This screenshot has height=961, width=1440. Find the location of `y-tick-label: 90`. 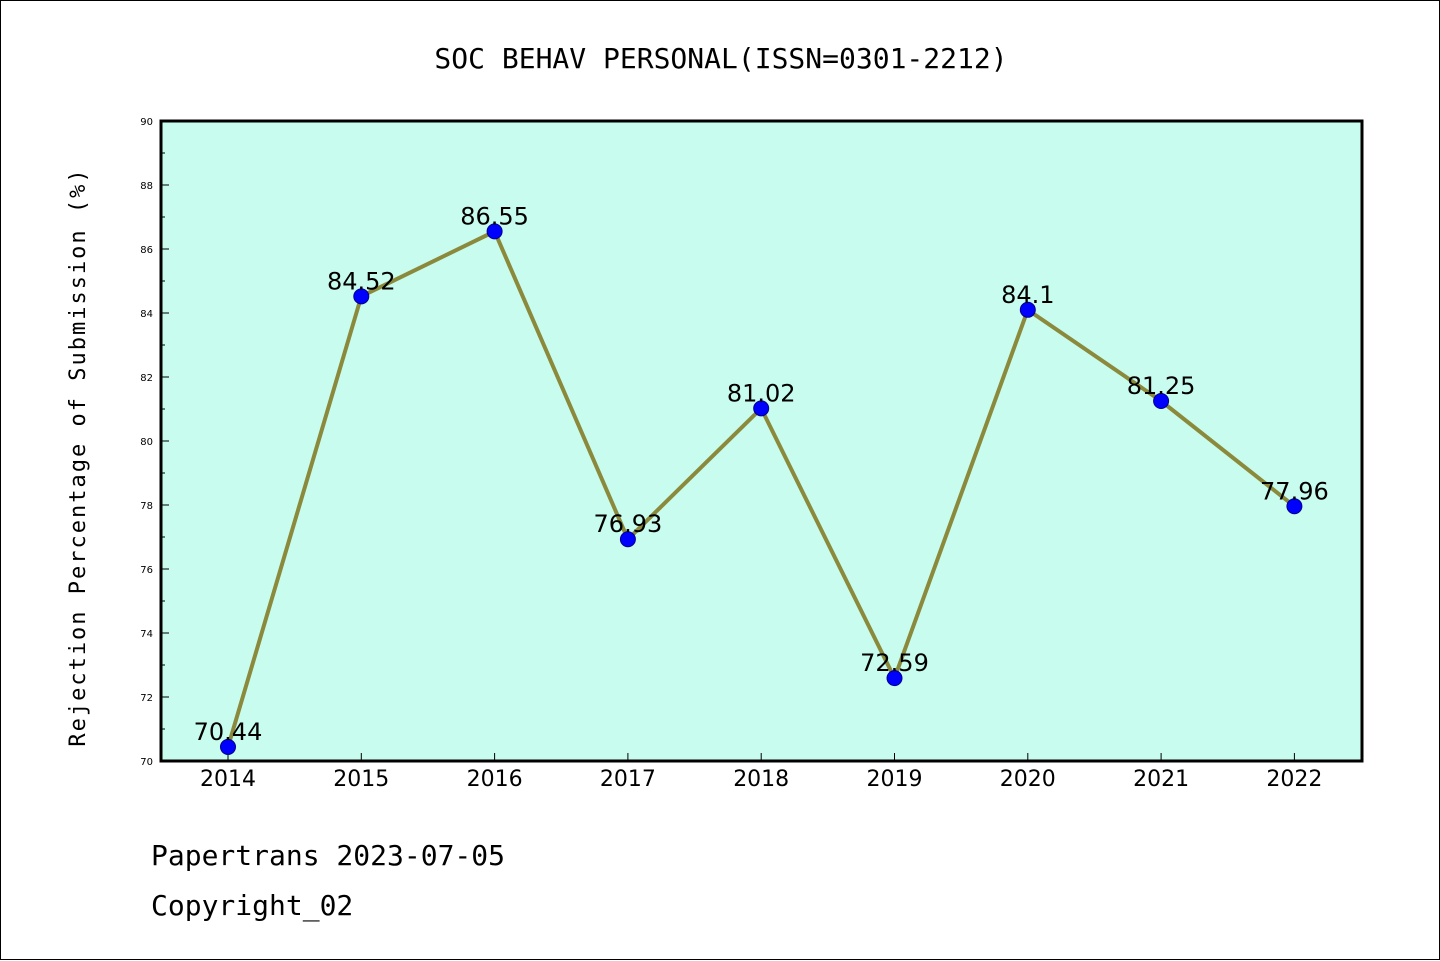

y-tick-label: 90 is located at coordinates (146, 122).